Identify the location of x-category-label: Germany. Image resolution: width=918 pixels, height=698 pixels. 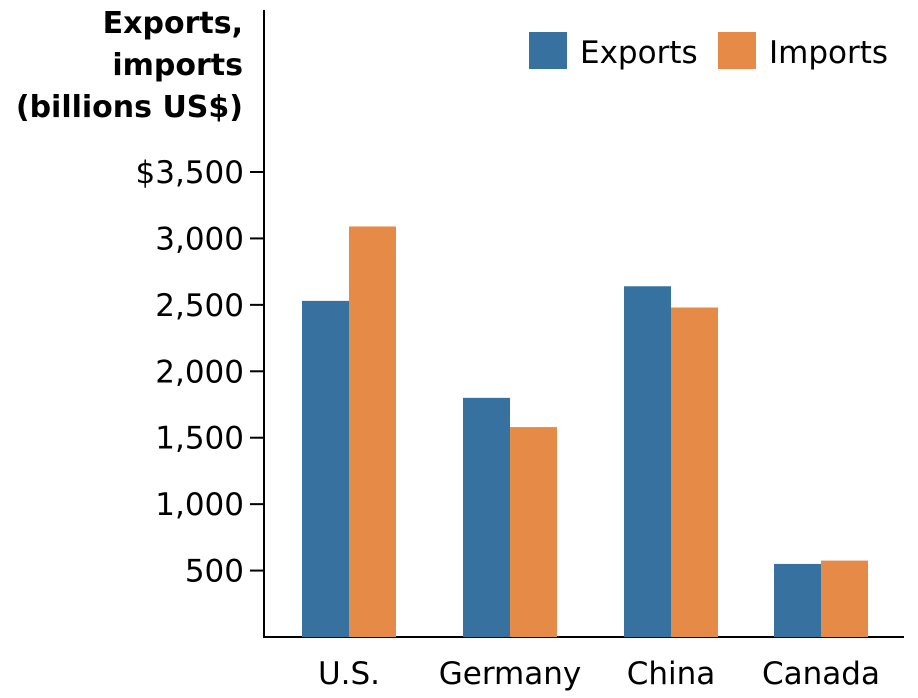
(510, 674).